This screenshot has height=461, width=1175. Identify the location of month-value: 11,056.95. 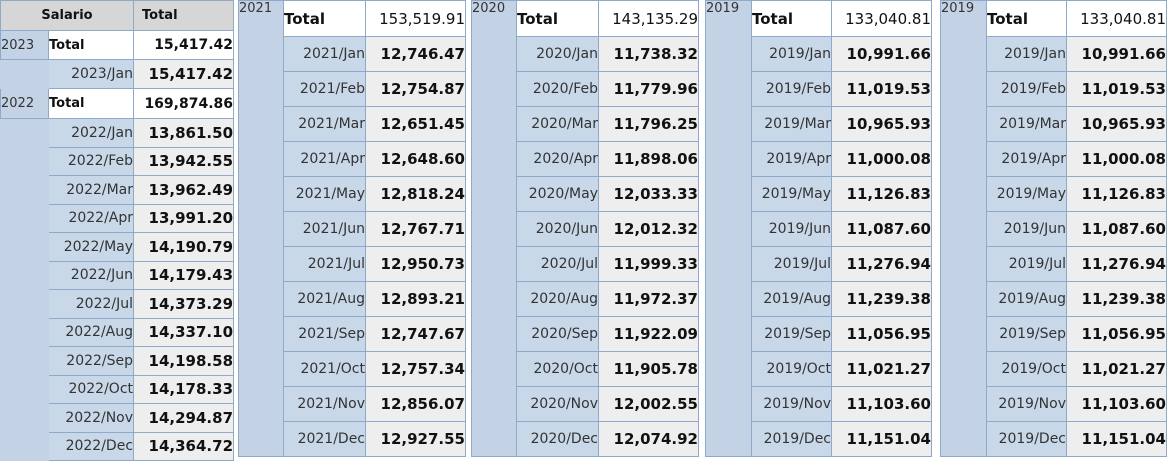
(881, 334).